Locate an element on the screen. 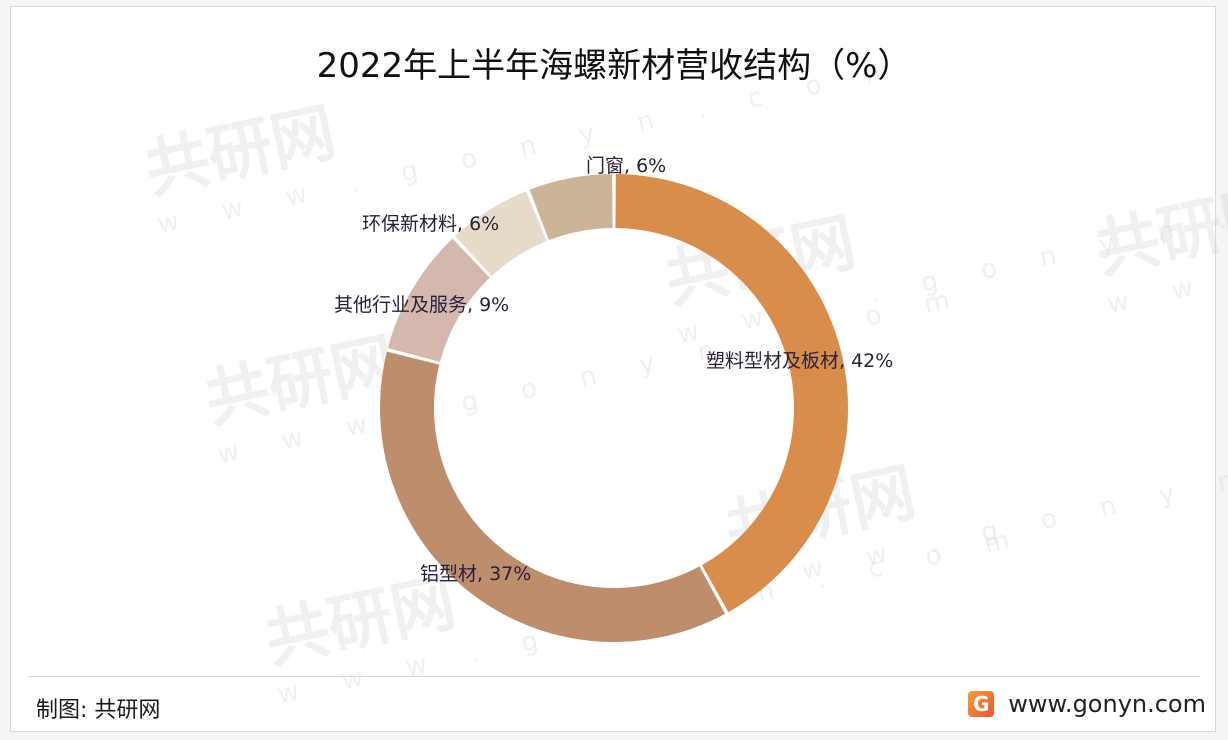 Image resolution: width=1228 pixels, height=740 pixels. brand: G www.gonyn.com is located at coordinates (1087, 704).